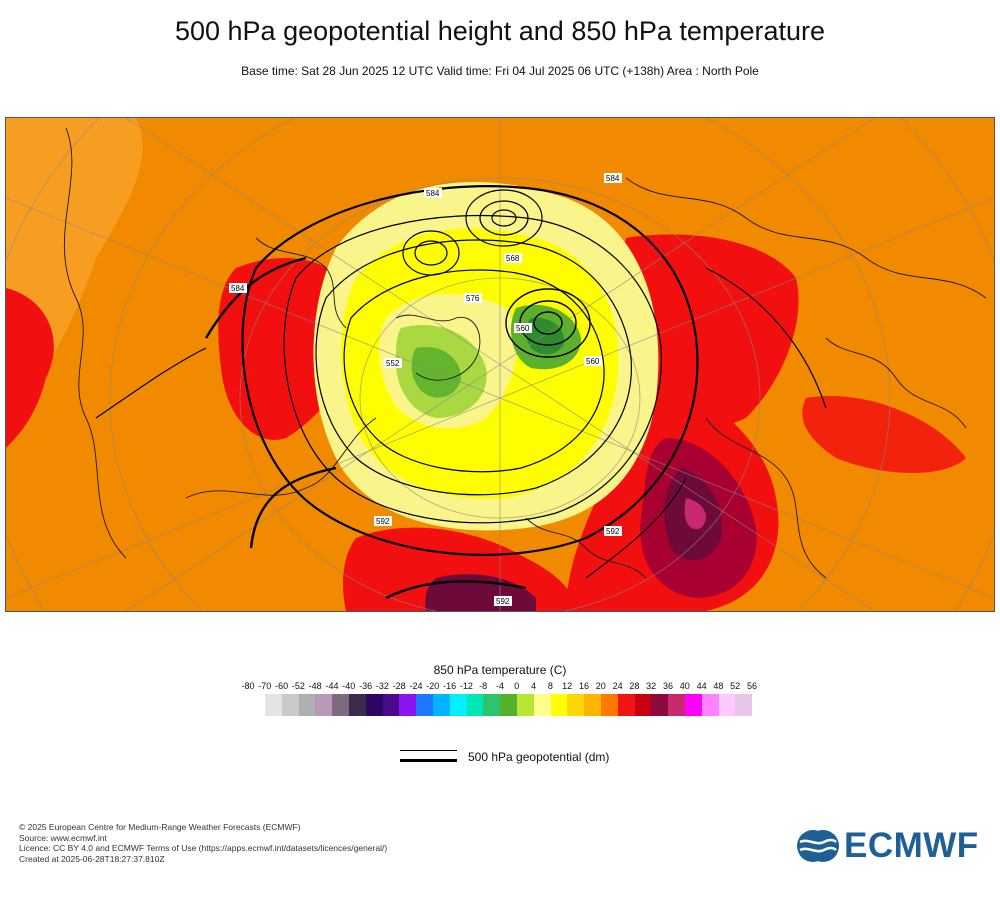 The image size is (1000, 900). I want to click on colorbar-tick-label: 12, so click(567, 686).